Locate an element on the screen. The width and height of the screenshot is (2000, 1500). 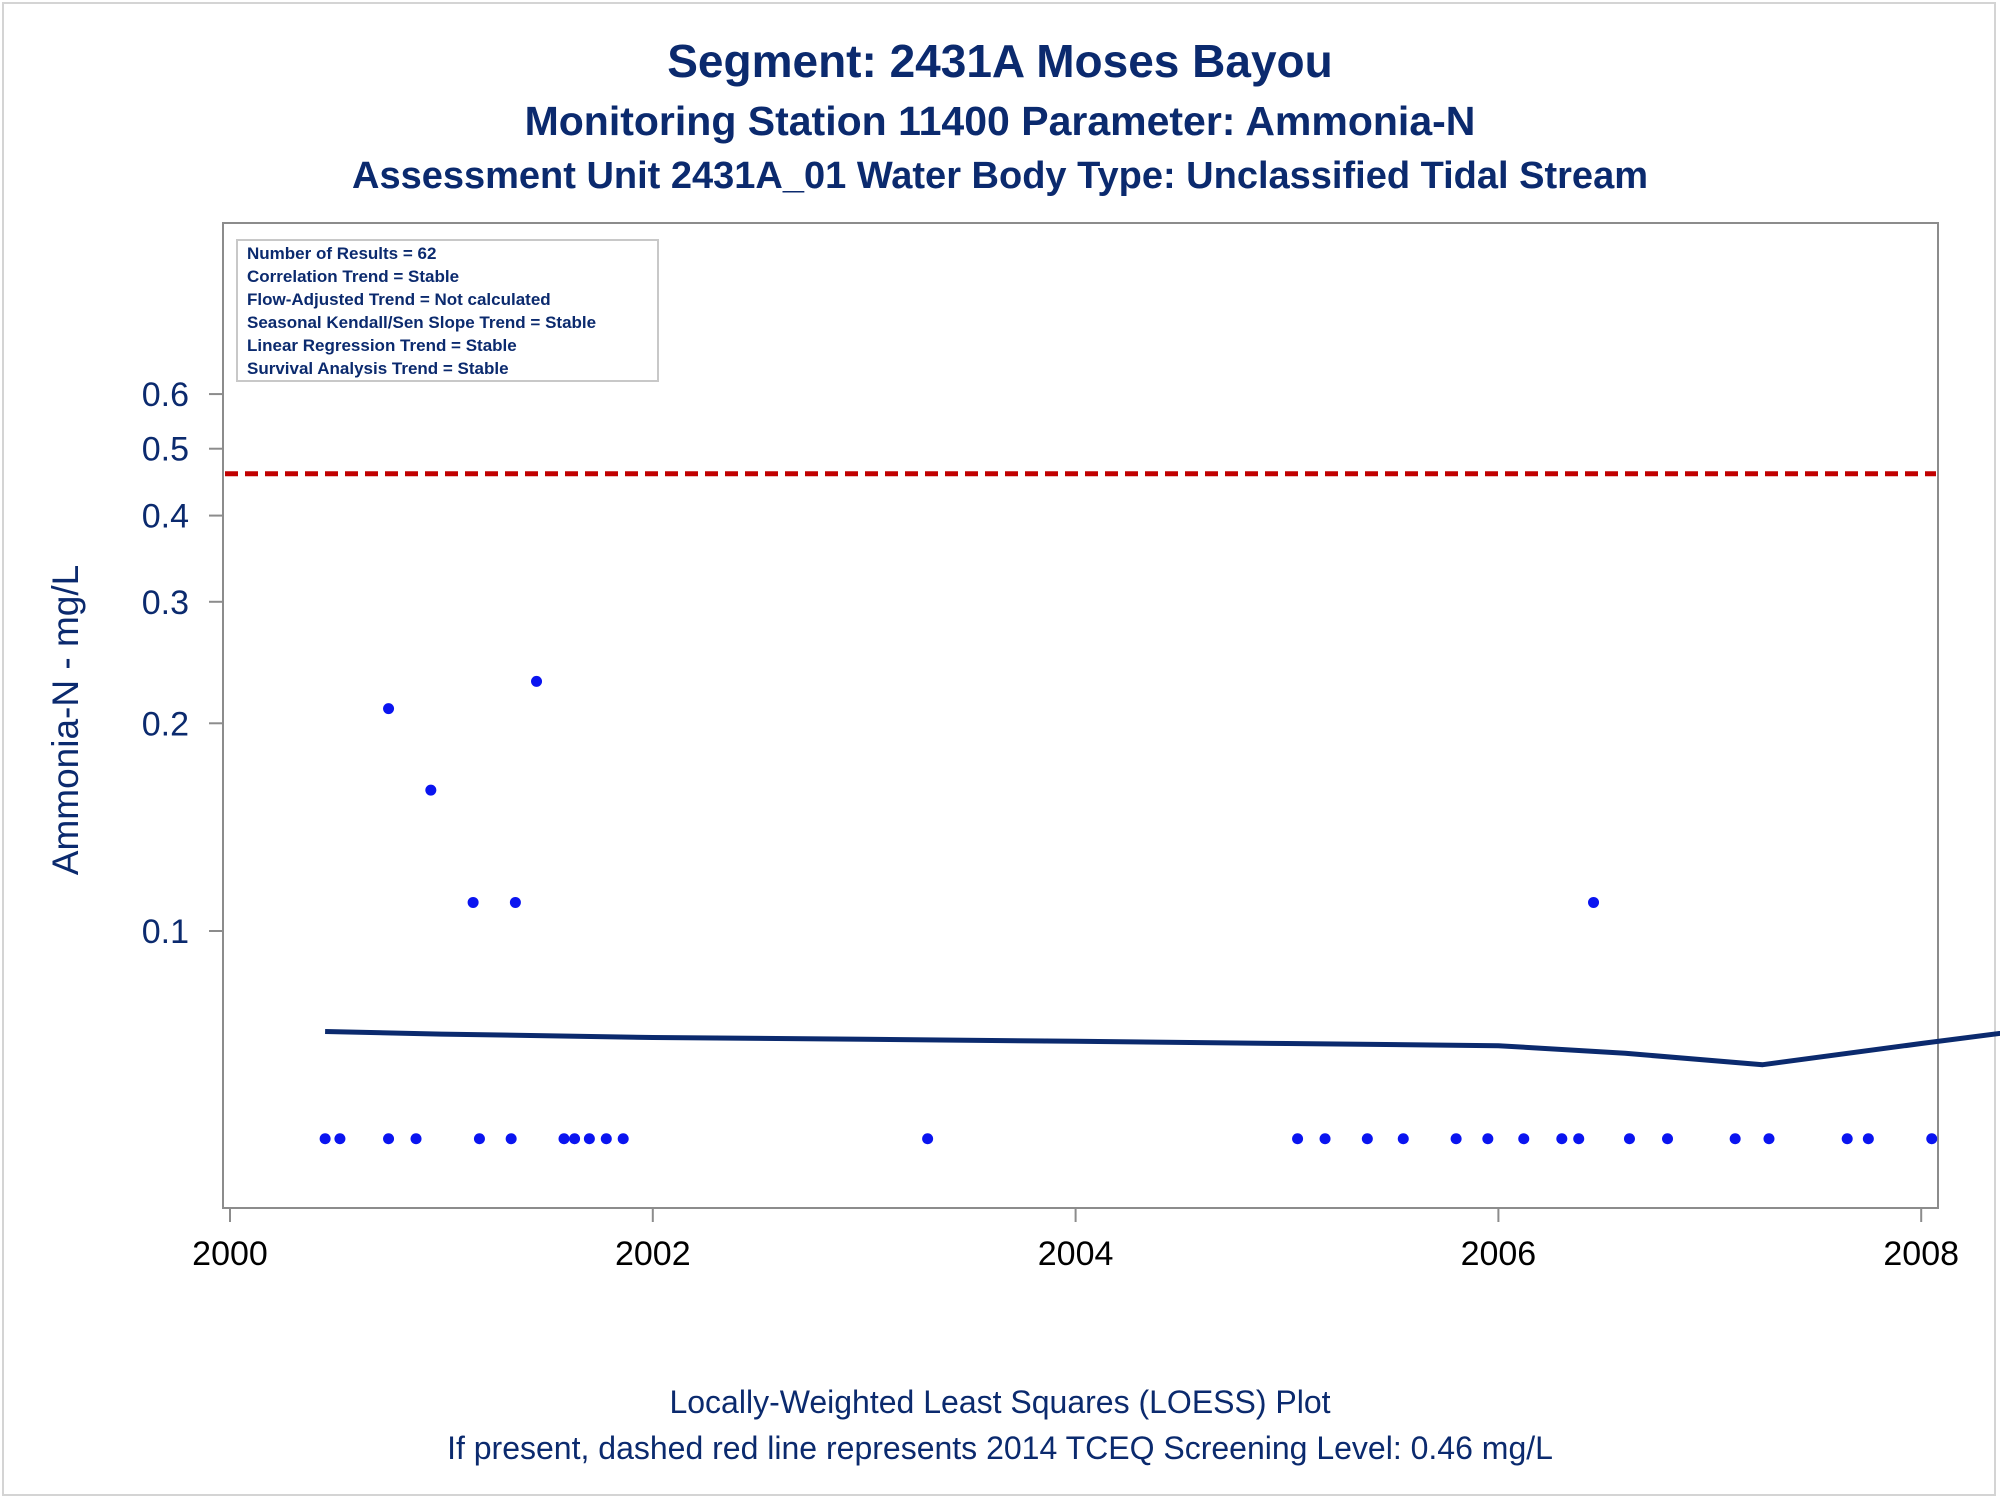
stats-box is located at coordinates (447, 310).